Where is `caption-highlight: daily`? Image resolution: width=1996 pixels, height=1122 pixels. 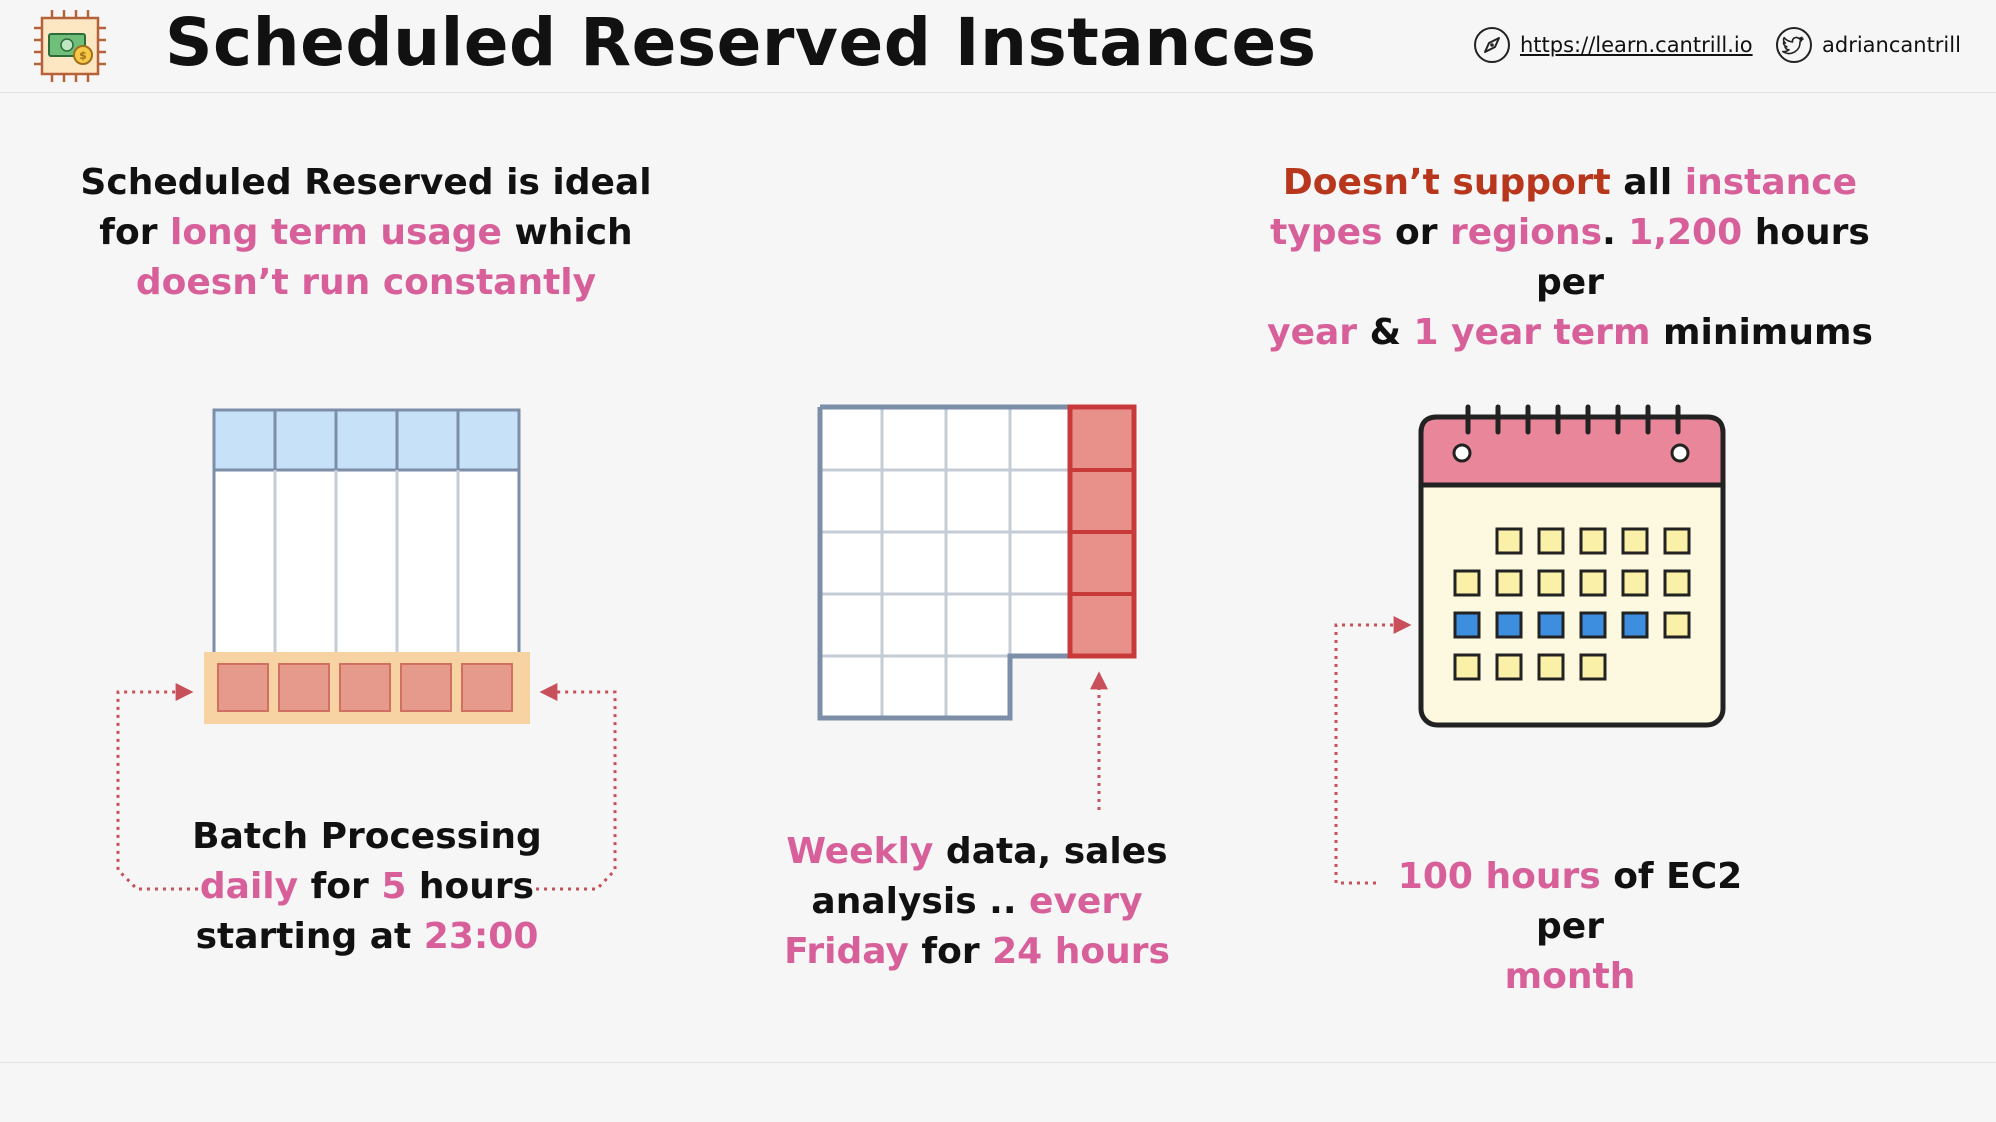 caption-highlight: daily is located at coordinates (249, 886).